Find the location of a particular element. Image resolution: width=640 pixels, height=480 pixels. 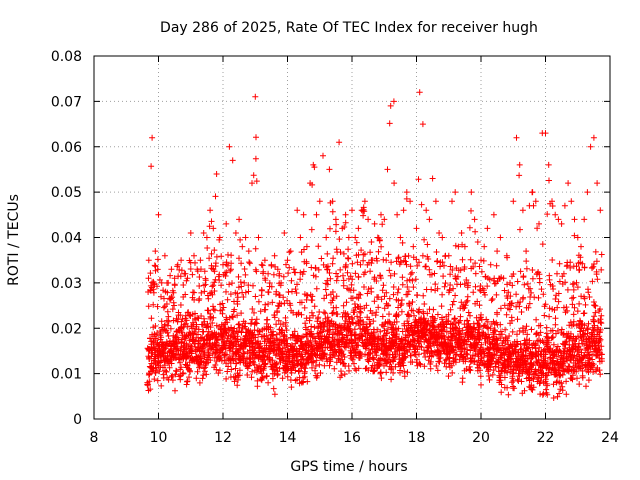

x-tick-label: 14 is located at coordinates (288, 438).